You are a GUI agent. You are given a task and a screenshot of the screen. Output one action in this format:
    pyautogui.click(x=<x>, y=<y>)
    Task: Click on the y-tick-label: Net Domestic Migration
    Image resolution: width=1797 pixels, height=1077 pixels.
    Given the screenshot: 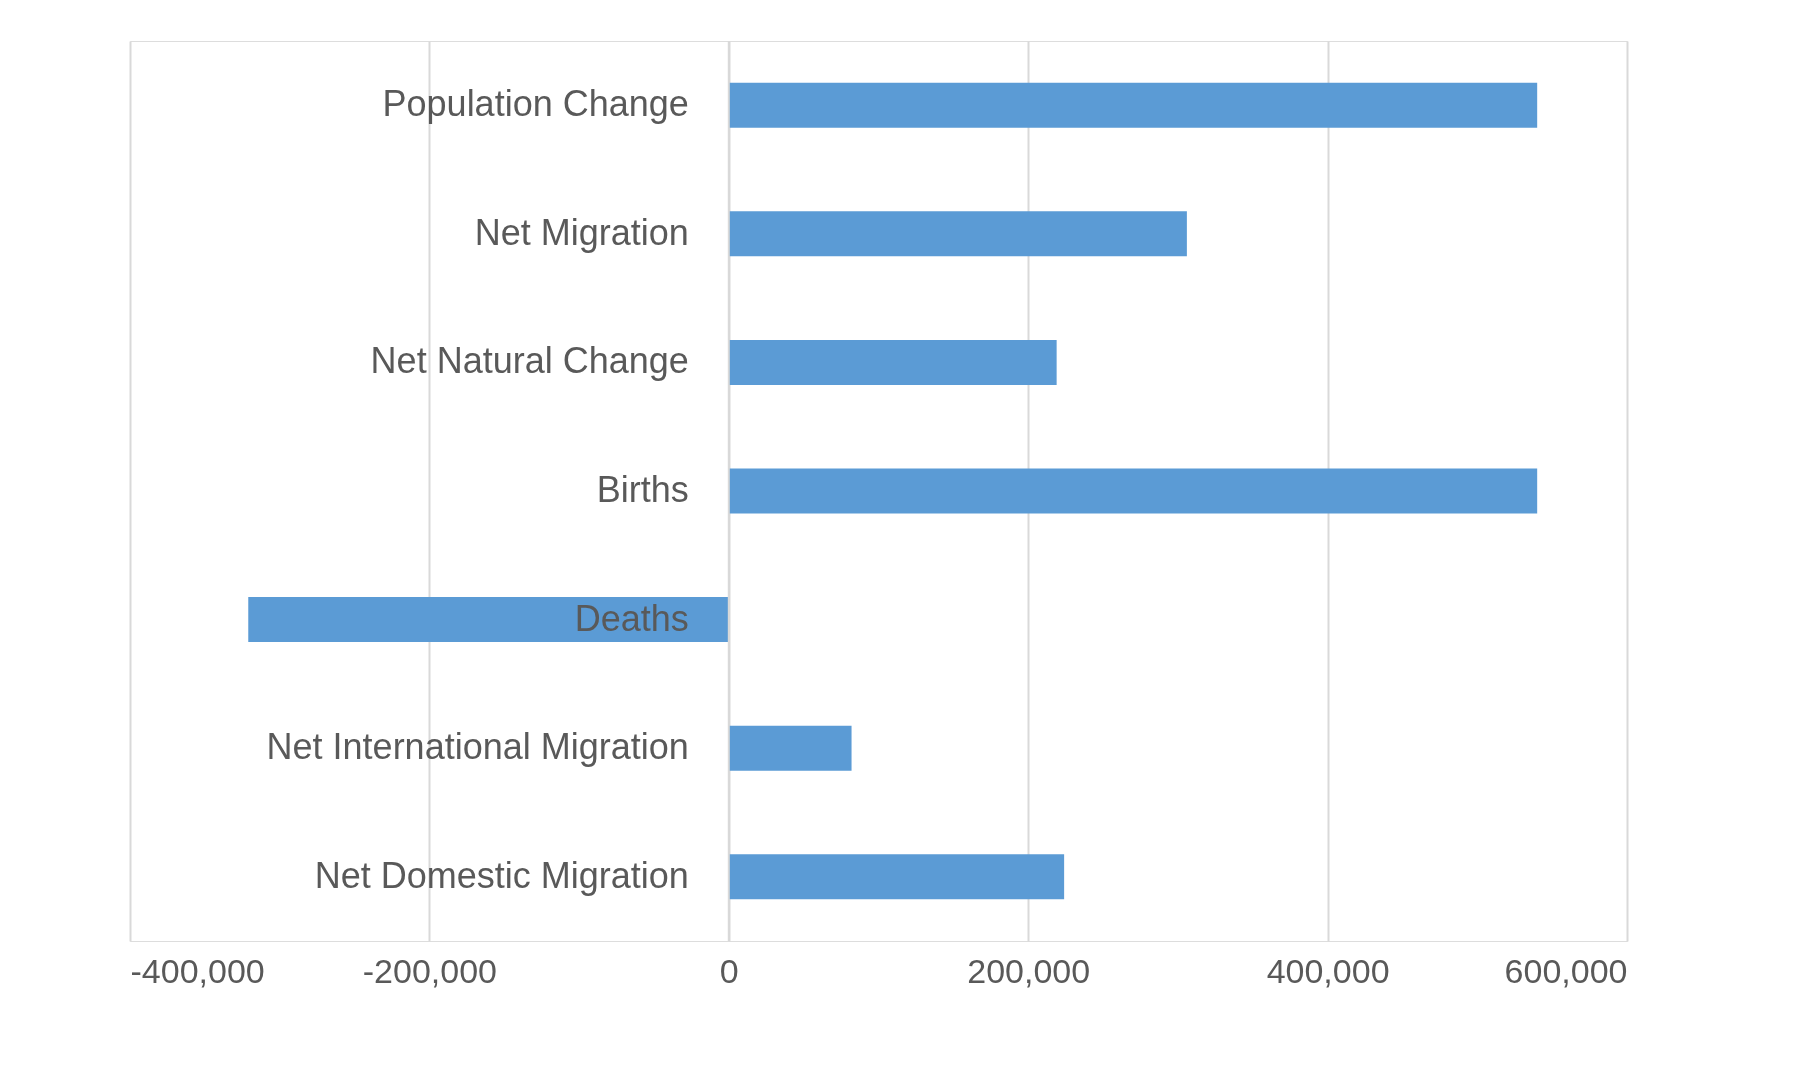 What is the action you would take?
    pyautogui.click(x=501, y=875)
    